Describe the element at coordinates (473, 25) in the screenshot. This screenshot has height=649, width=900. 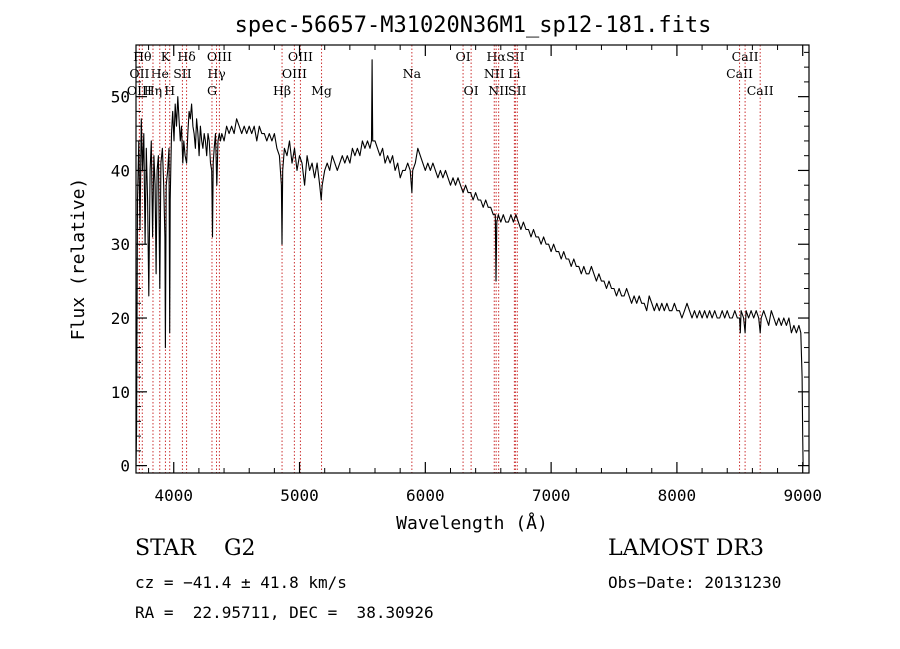
I see `chart-title: spec-56657-M31020N36M1_sp12-181.fits` at that location.